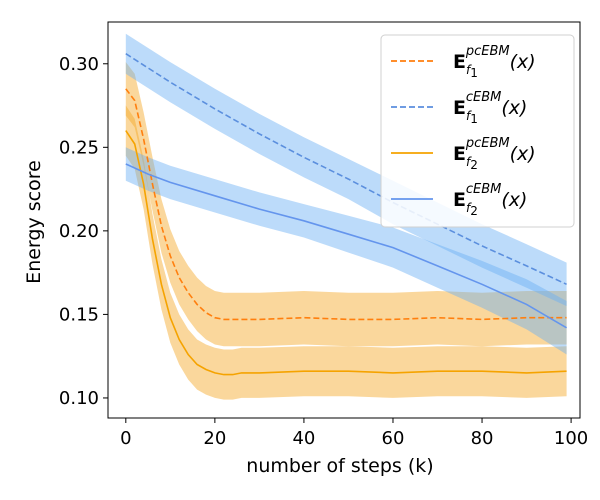 The image size is (600, 500). Describe the element at coordinates (125, 438) in the screenshot. I see `x-tick-label: 0` at that location.